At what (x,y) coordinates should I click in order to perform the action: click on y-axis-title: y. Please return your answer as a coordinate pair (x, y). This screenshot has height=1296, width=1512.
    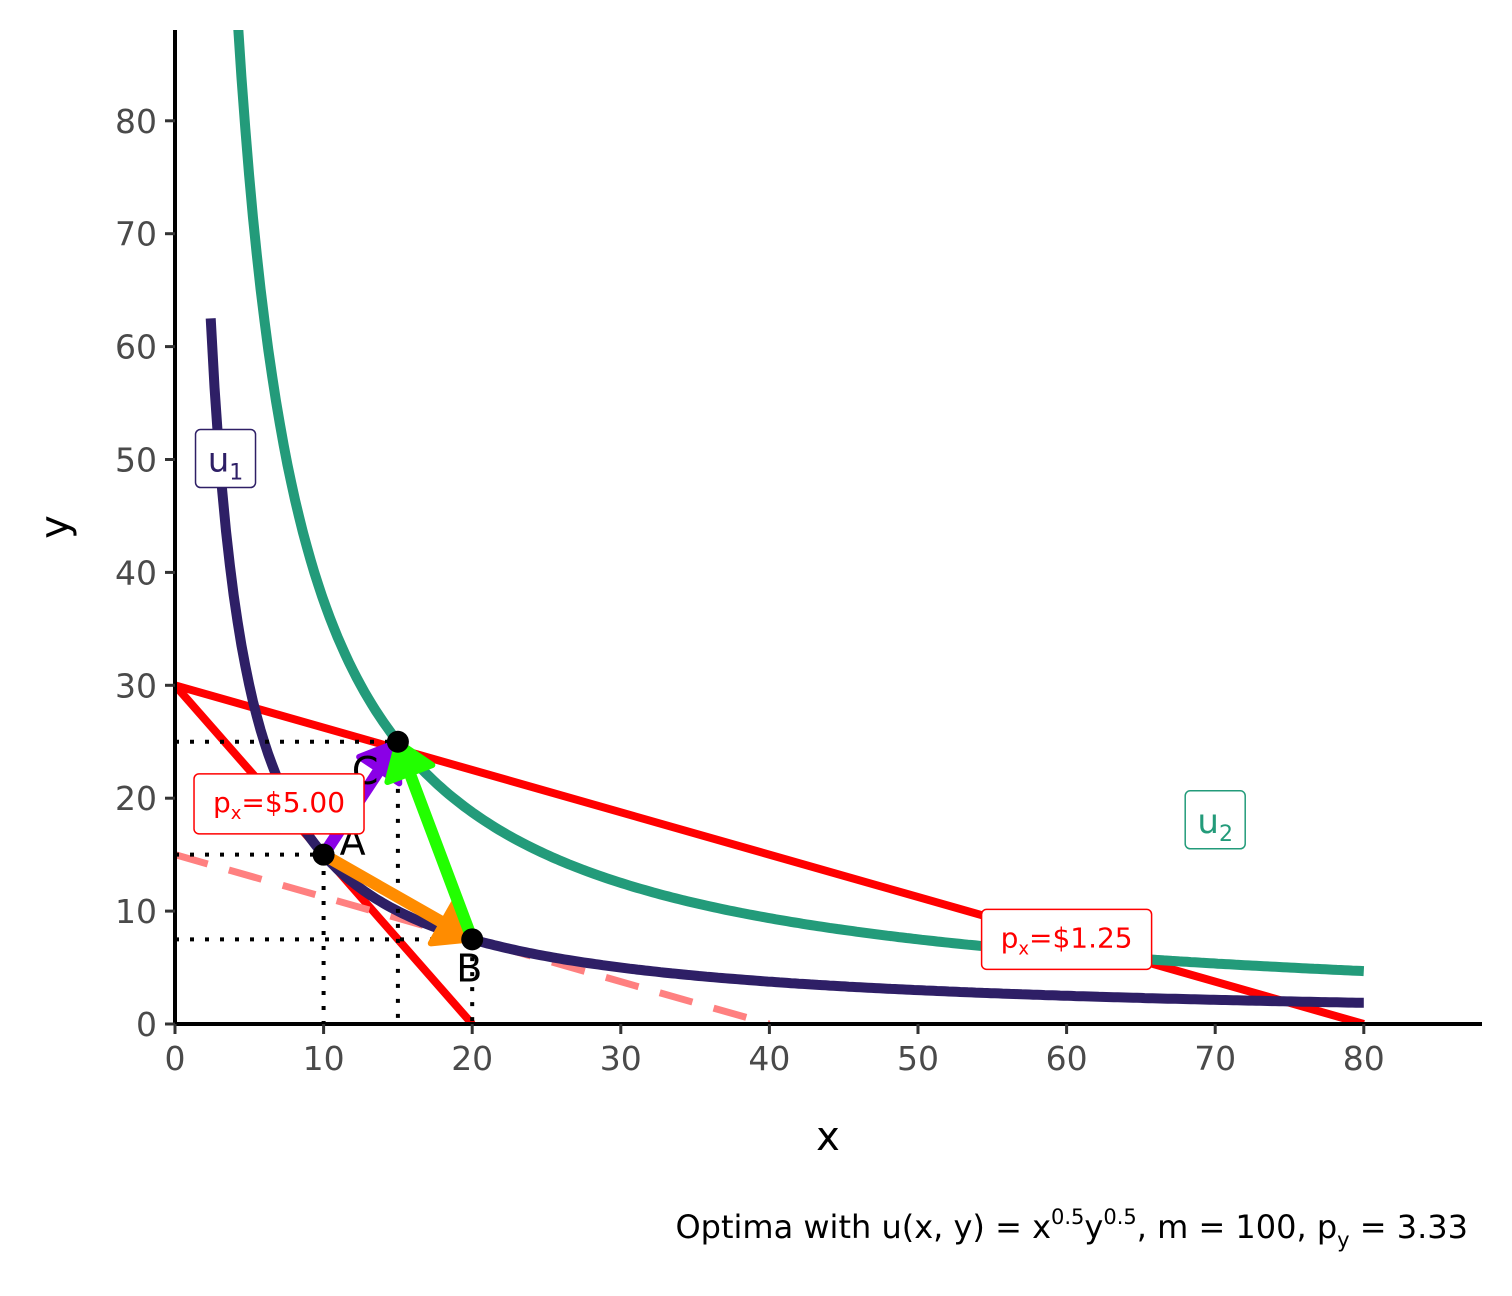
    Looking at the image, I should click on (55, 527).